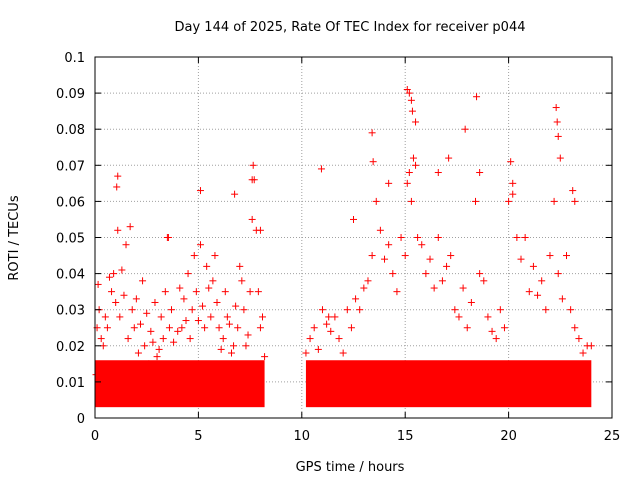  What do you see at coordinates (302, 436) in the screenshot?
I see `x-tick-label: 10` at bounding box center [302, 436].